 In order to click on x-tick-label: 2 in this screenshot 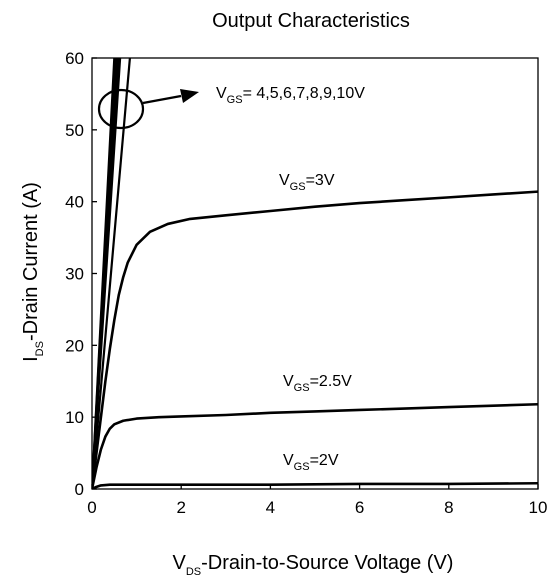, I will do `click(180, 507)`.